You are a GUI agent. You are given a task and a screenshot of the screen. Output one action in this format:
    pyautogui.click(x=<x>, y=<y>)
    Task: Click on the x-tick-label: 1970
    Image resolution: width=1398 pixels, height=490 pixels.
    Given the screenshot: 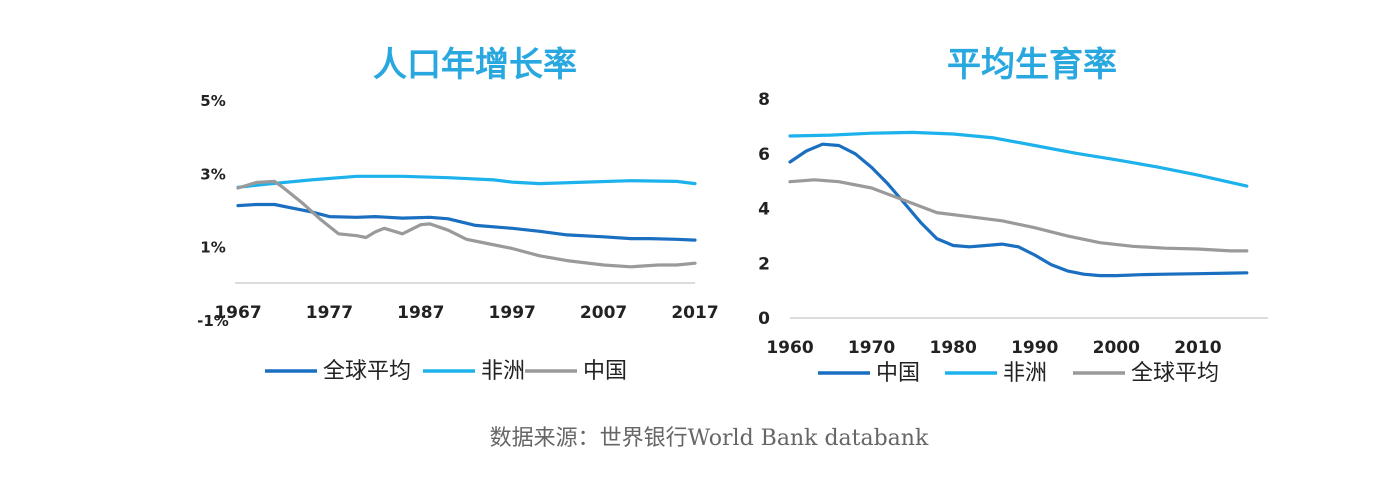 What is the action you would take?
    pyautogui.click(x=871, y=348)
    